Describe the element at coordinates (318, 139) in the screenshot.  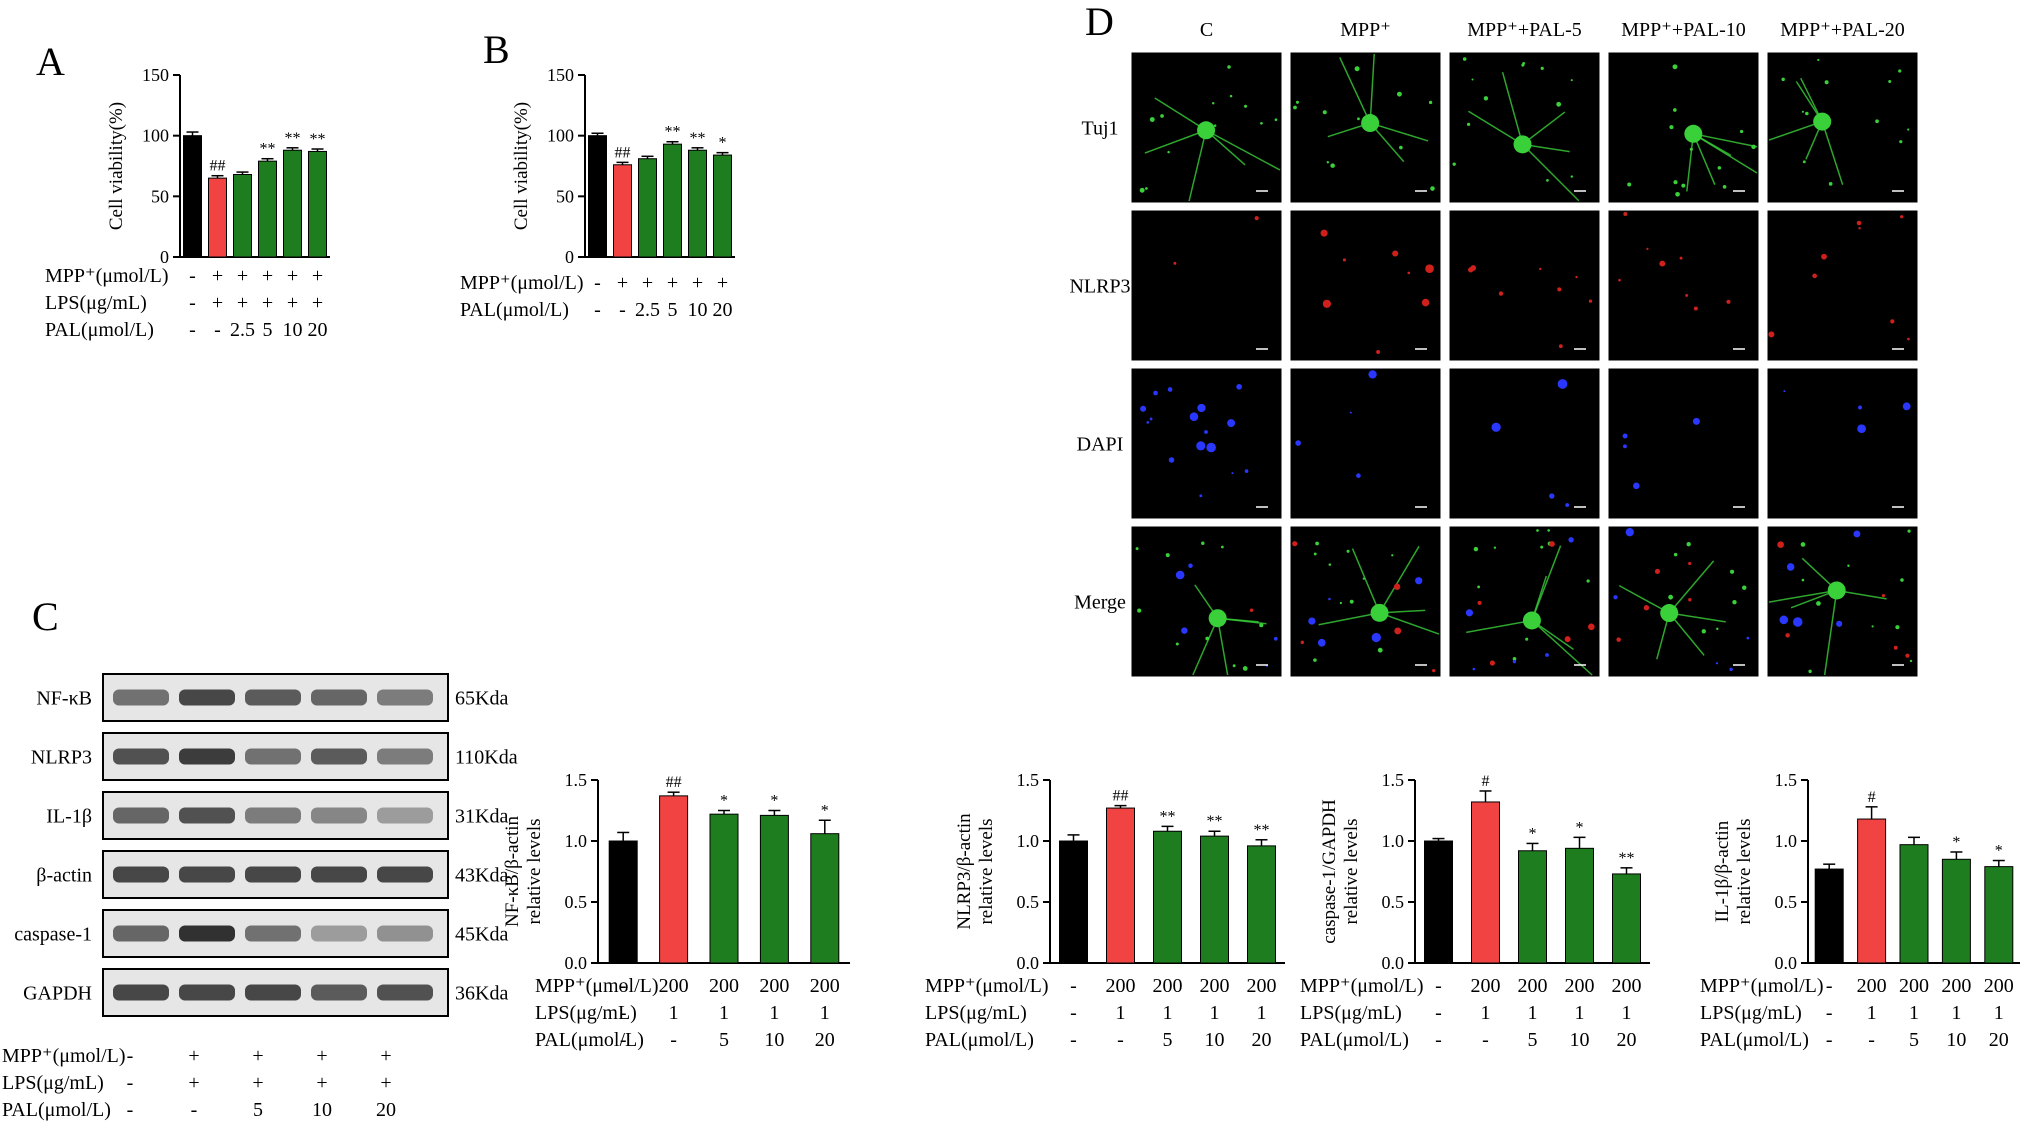
I see `significance-mark: **` at that location.